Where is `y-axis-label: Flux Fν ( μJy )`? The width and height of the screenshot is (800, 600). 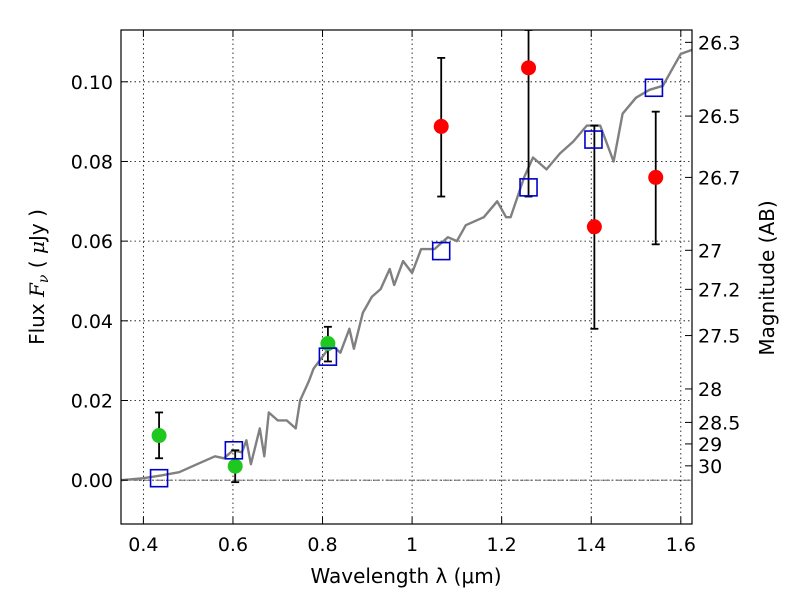
y-axis-label: Flux Fν ( μJy ) is located at coordinates (38, 277).